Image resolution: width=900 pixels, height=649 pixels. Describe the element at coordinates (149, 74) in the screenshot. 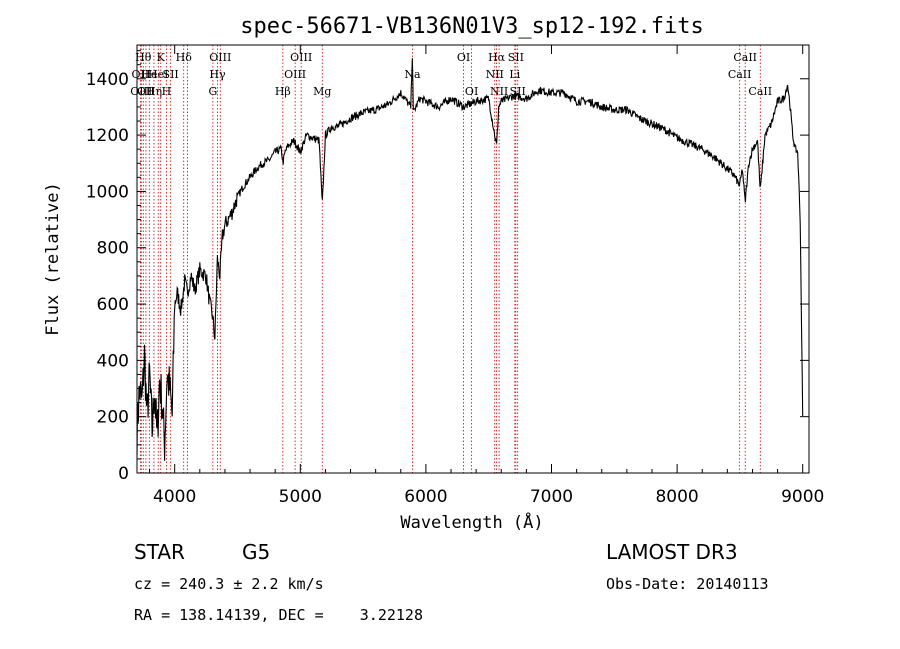

I see `line-label: He` at that location.